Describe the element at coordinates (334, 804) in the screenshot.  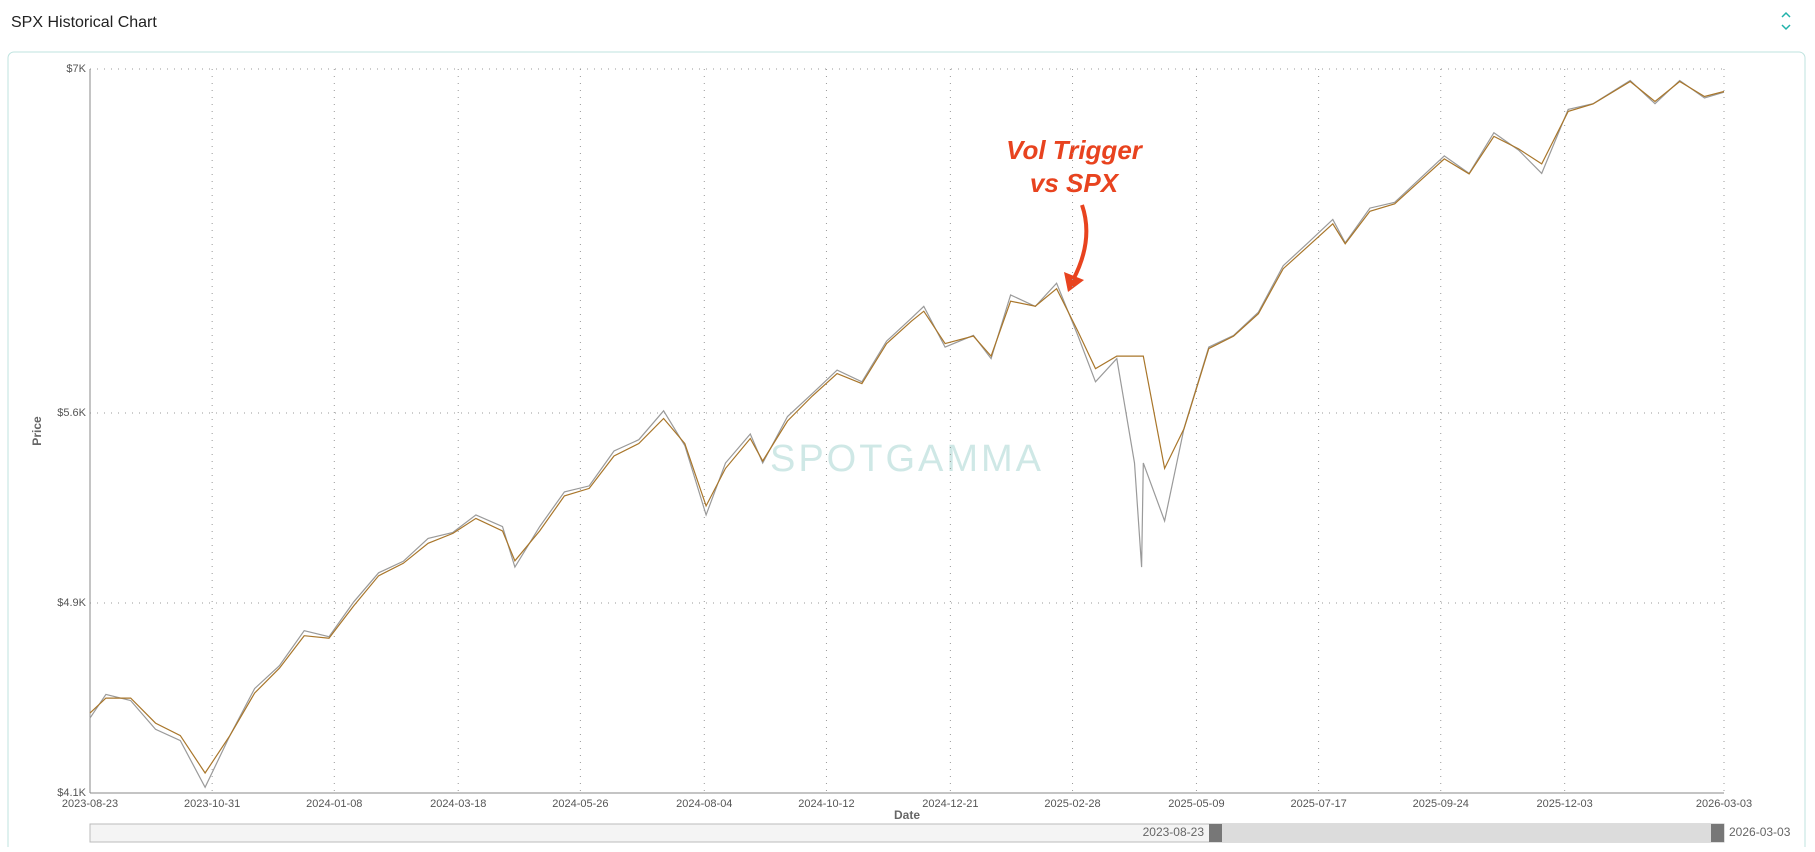
I see `x-tick-label: 2024-01-08` at that location.